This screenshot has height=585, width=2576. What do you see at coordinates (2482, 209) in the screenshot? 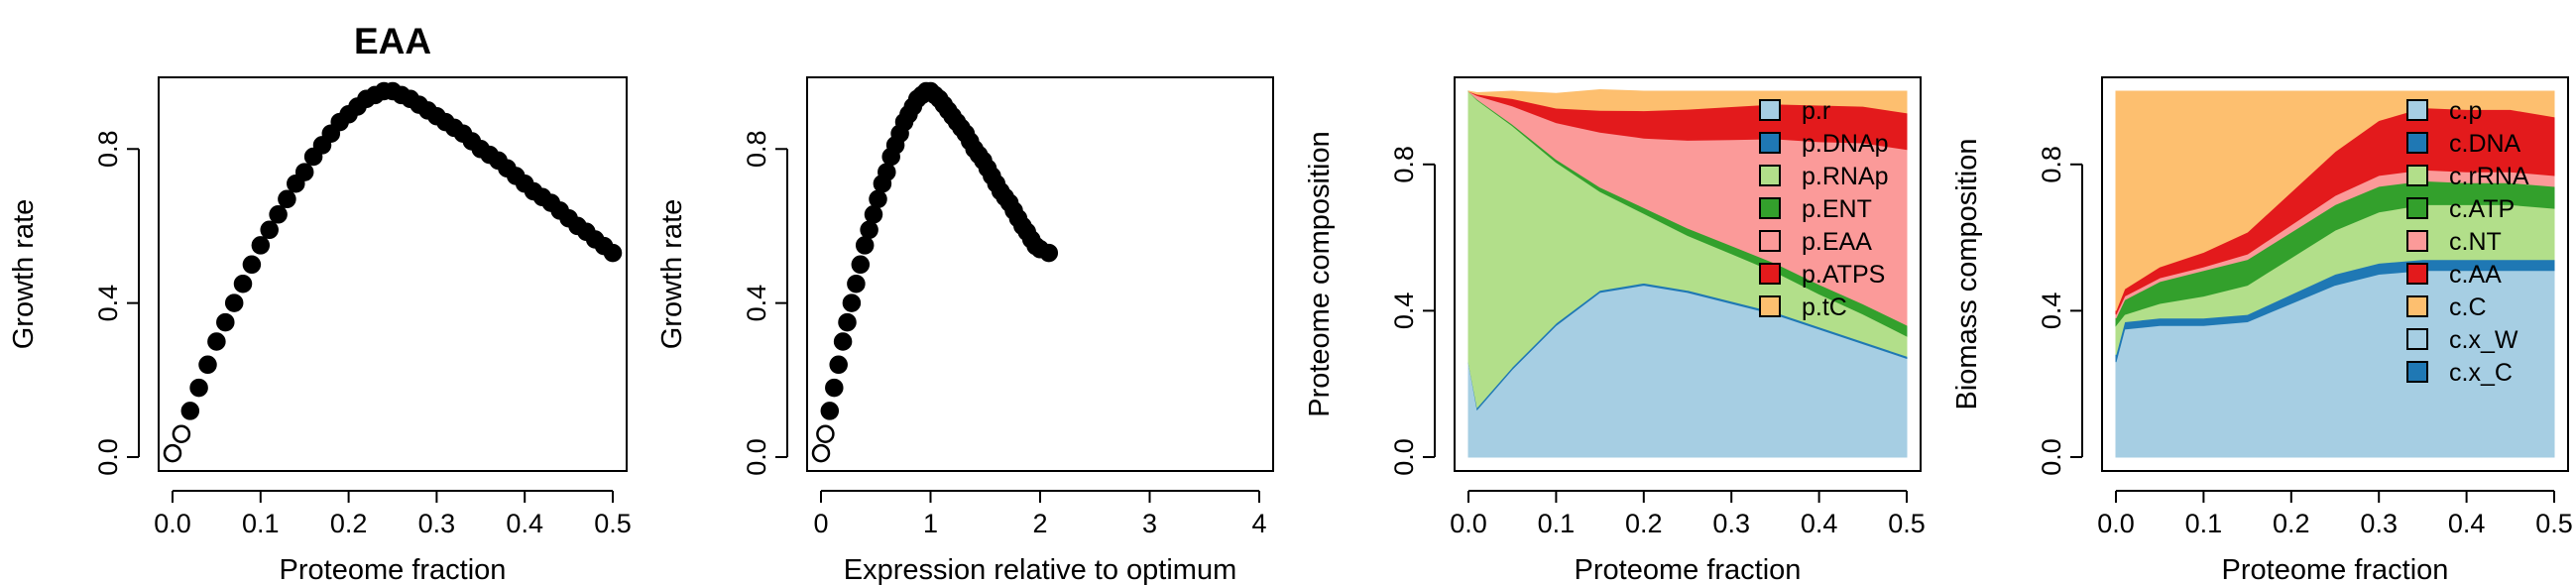
I see `legend-label: c.ATP` at bounding box center [2482, 209].